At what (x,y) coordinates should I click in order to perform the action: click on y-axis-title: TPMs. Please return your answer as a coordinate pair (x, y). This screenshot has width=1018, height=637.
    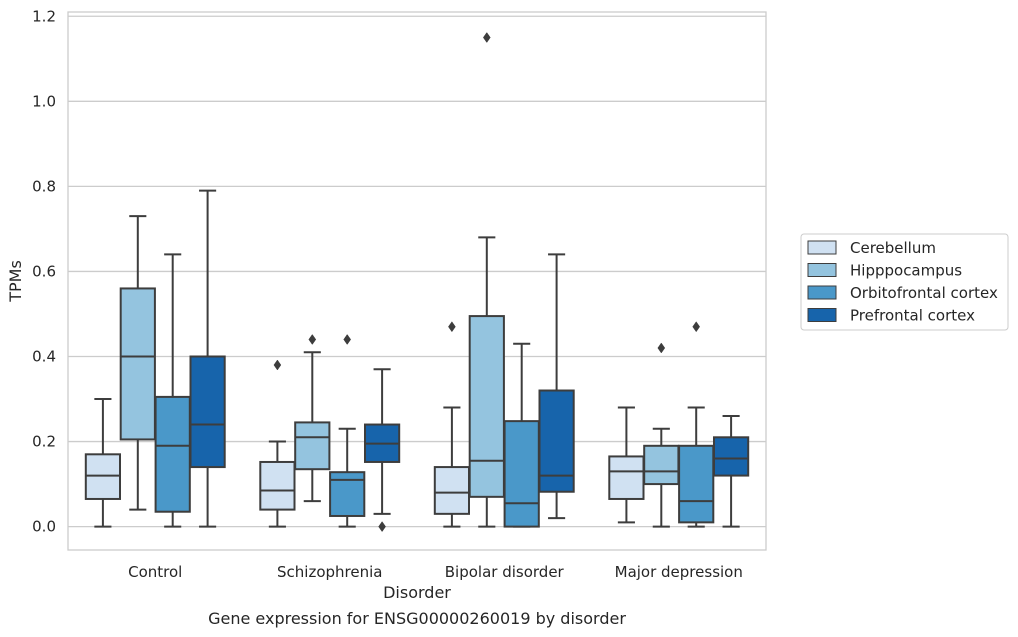
    Looking at the image, I should click on (15, 281).